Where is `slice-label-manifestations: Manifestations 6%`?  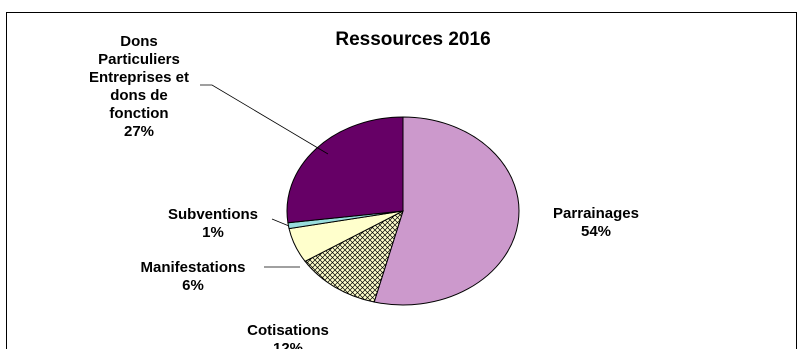 slice-label-manifestations: Manifestations 6% is located at coordinates (192, 276).